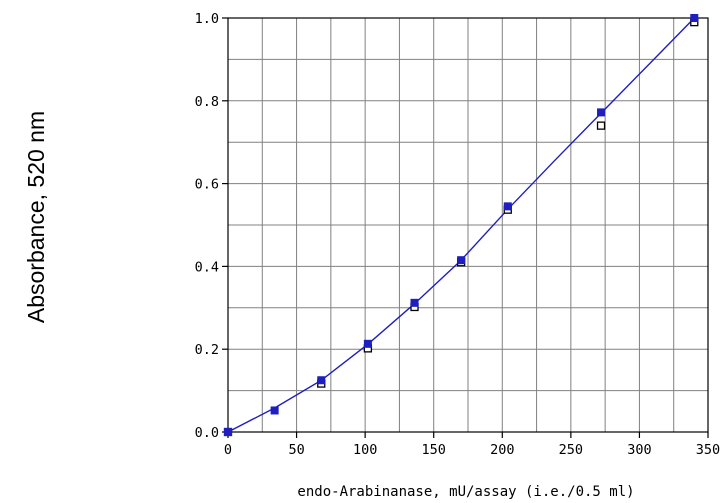 This screenshot has height=503, width=728. I want to click on y-tick-labels: 0.0 0.2 0.4 0.6 0.8 1.0, so click(207, 226).